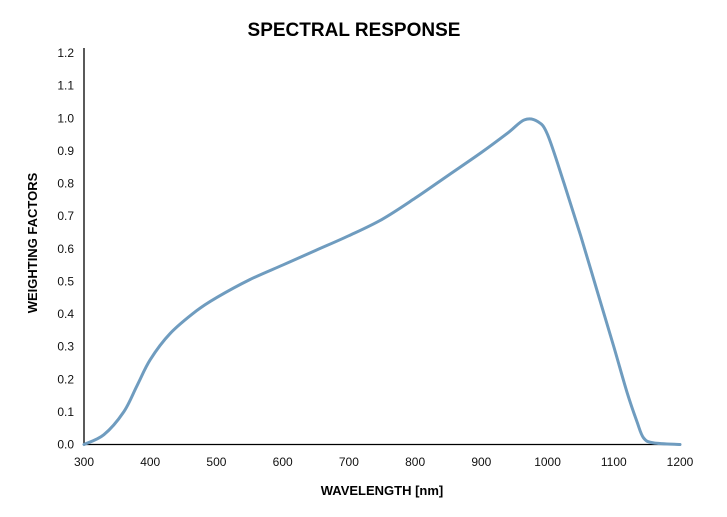 This screenshot has width=727, height=517. Describe the element at coordinates (65, 216) in the screenshot. I see `y-tick-label: 0.7` at that location.